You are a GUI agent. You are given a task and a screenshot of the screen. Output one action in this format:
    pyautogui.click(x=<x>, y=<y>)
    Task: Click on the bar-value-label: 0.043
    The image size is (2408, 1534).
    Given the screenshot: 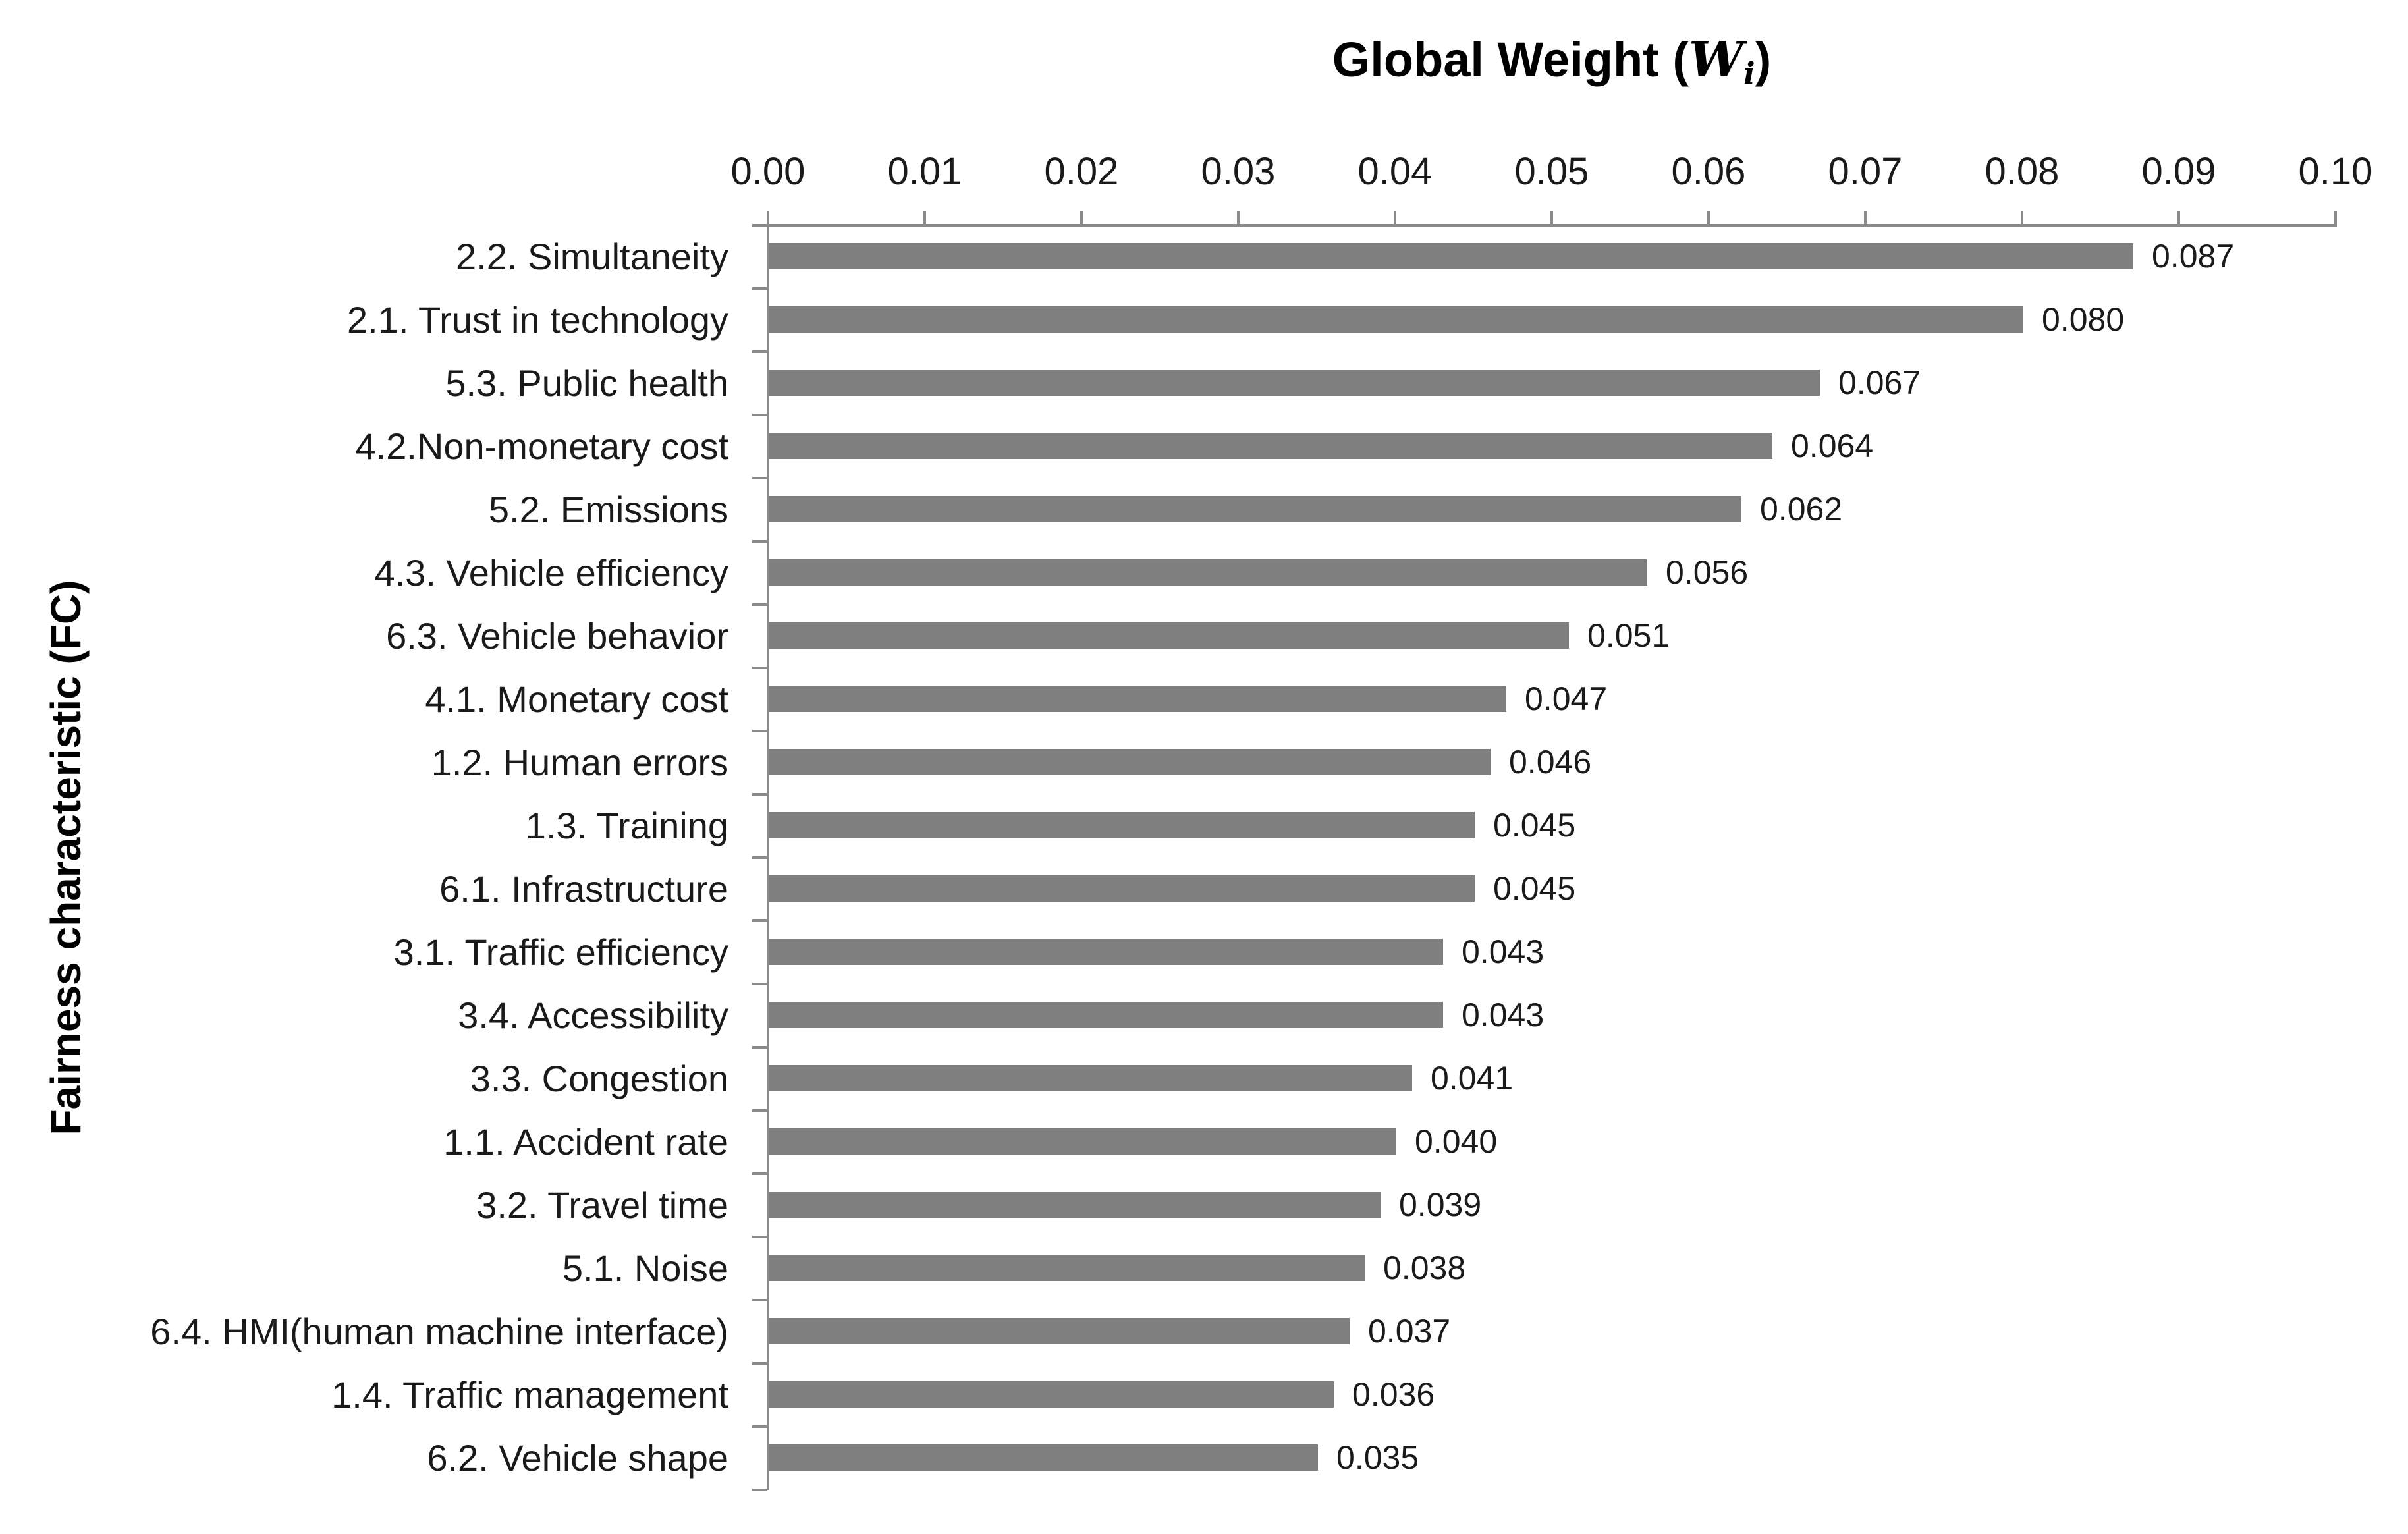 What is the action you would take?
    pyautogui.click(x=1504, y=1015)
    